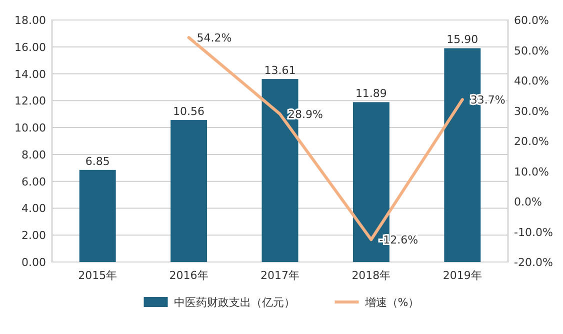 This screenshot has height=334, width=563. Describe the element at coordinates (531, 171) in the screenshot. I see `y2-tick-label: 10.0%` at that location.